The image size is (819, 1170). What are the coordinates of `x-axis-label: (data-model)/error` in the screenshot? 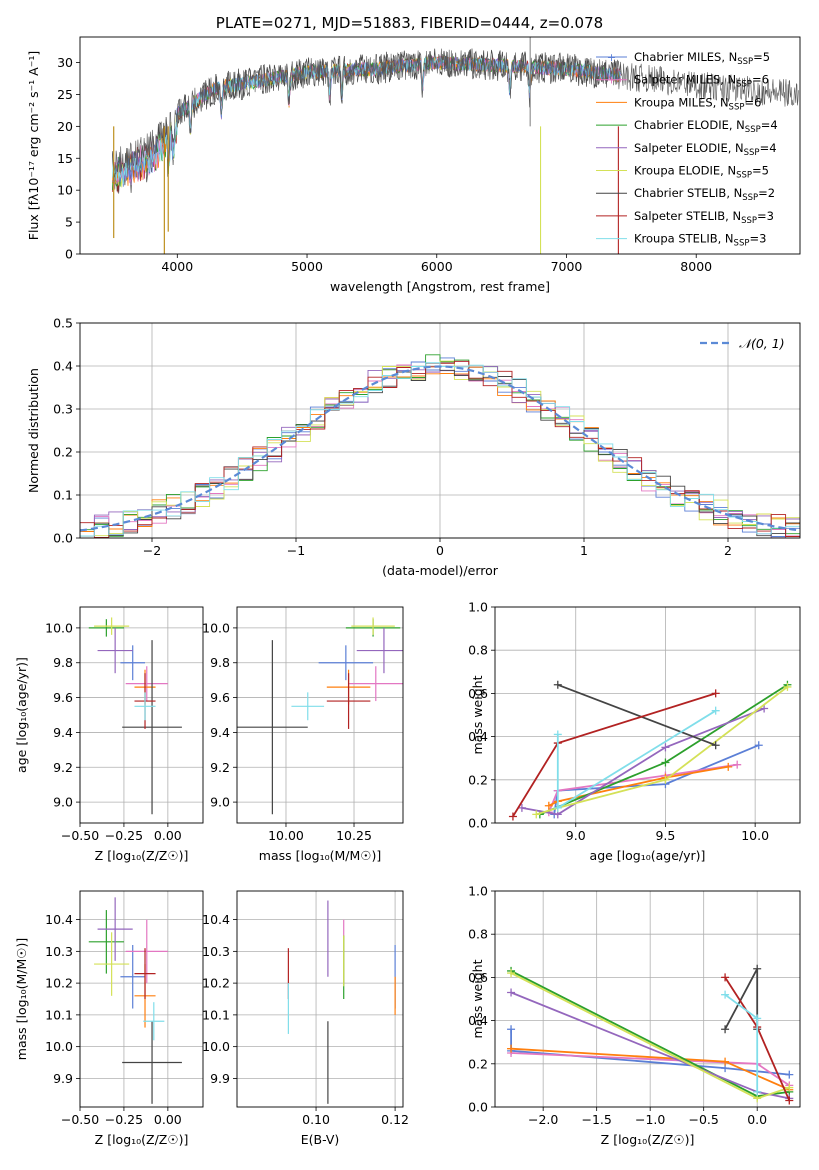 It's located at (440, 570).